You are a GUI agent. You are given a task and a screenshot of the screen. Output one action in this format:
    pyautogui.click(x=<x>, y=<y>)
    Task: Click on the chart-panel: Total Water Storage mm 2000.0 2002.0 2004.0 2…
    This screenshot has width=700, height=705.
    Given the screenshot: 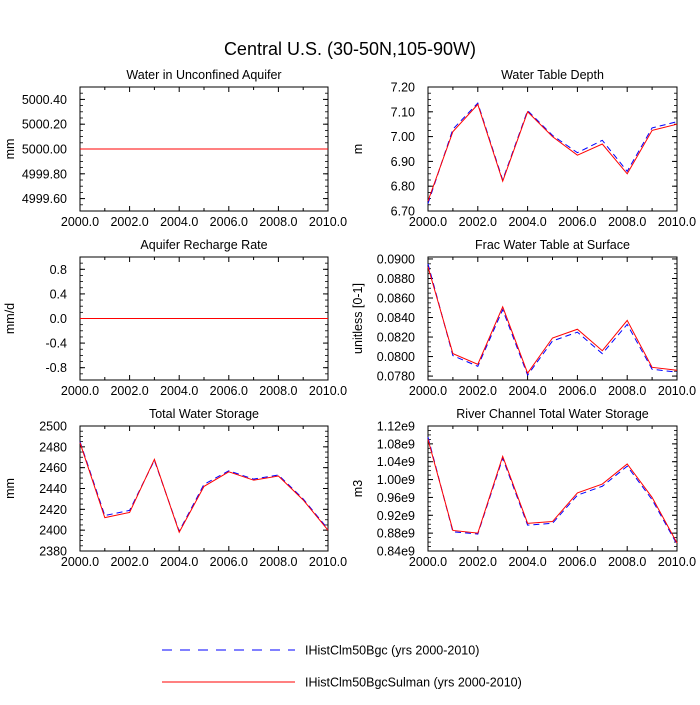 What is the action you would take?
    pyautogui.click(x=175, y=488)
    